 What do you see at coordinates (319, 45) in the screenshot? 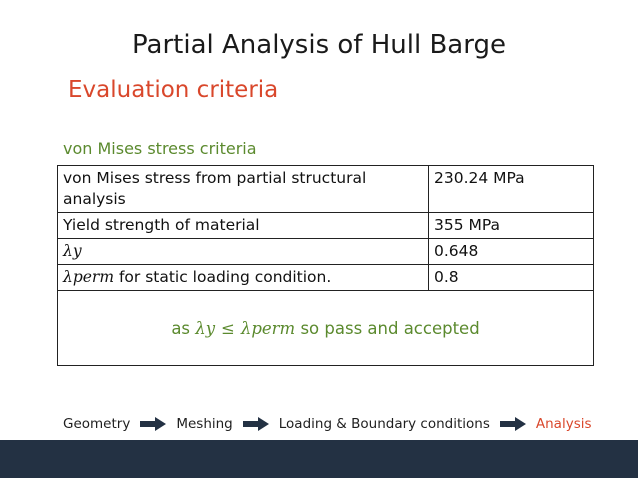
I see `slide-title: Partial Analysis of Hull Barge` at bounding box center [319, 45].